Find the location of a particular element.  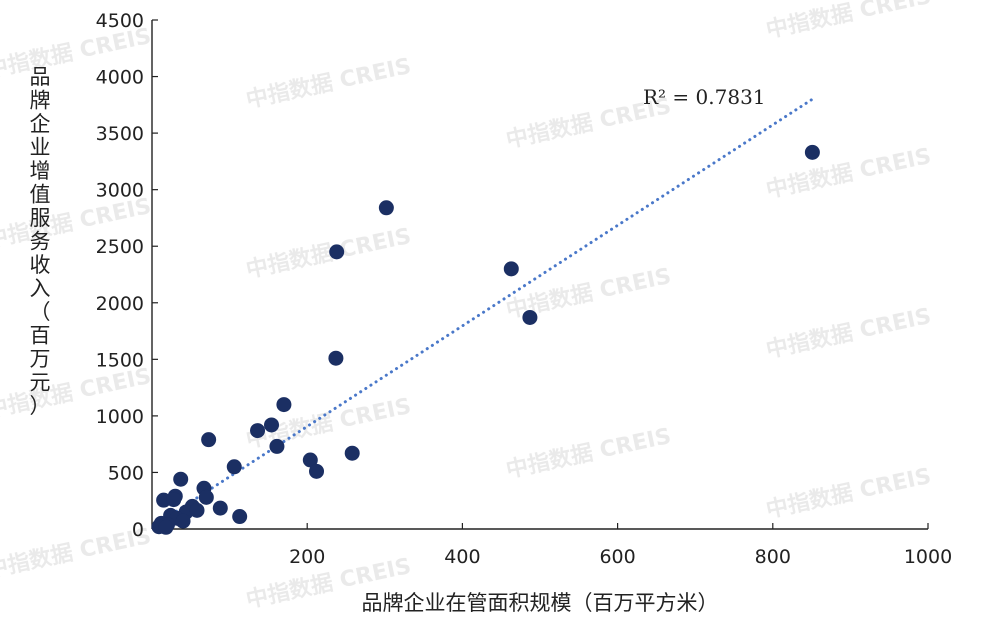

y-tick-label: 3000 is located at coordinates (120, 191).